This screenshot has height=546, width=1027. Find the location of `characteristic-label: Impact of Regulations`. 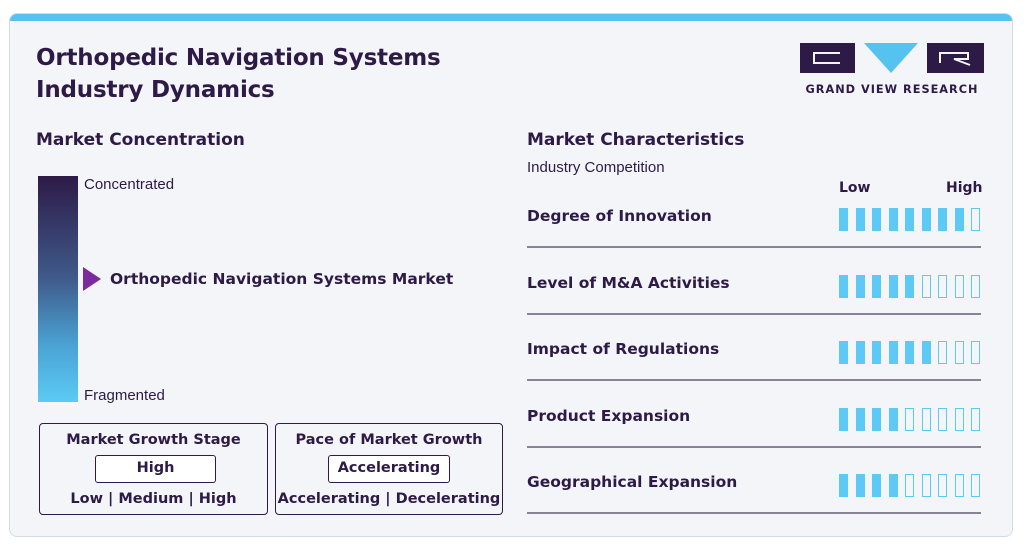

characteristic-label: Impact of Regulations is located at coordinates (623, 349).